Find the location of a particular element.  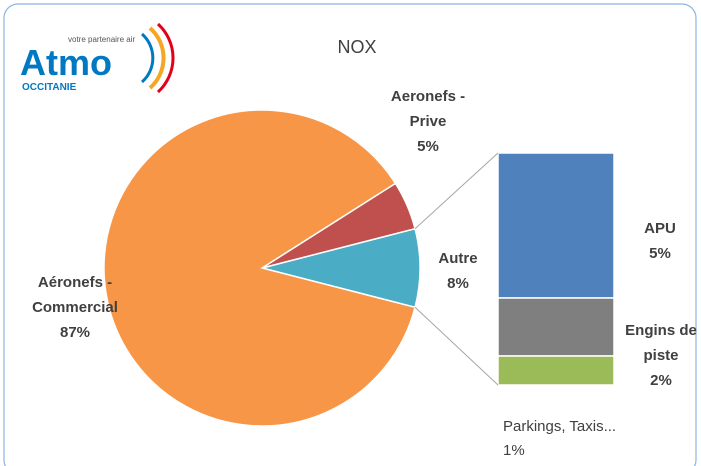

bar-value-label: 2% is located at coordinates (661, 380).